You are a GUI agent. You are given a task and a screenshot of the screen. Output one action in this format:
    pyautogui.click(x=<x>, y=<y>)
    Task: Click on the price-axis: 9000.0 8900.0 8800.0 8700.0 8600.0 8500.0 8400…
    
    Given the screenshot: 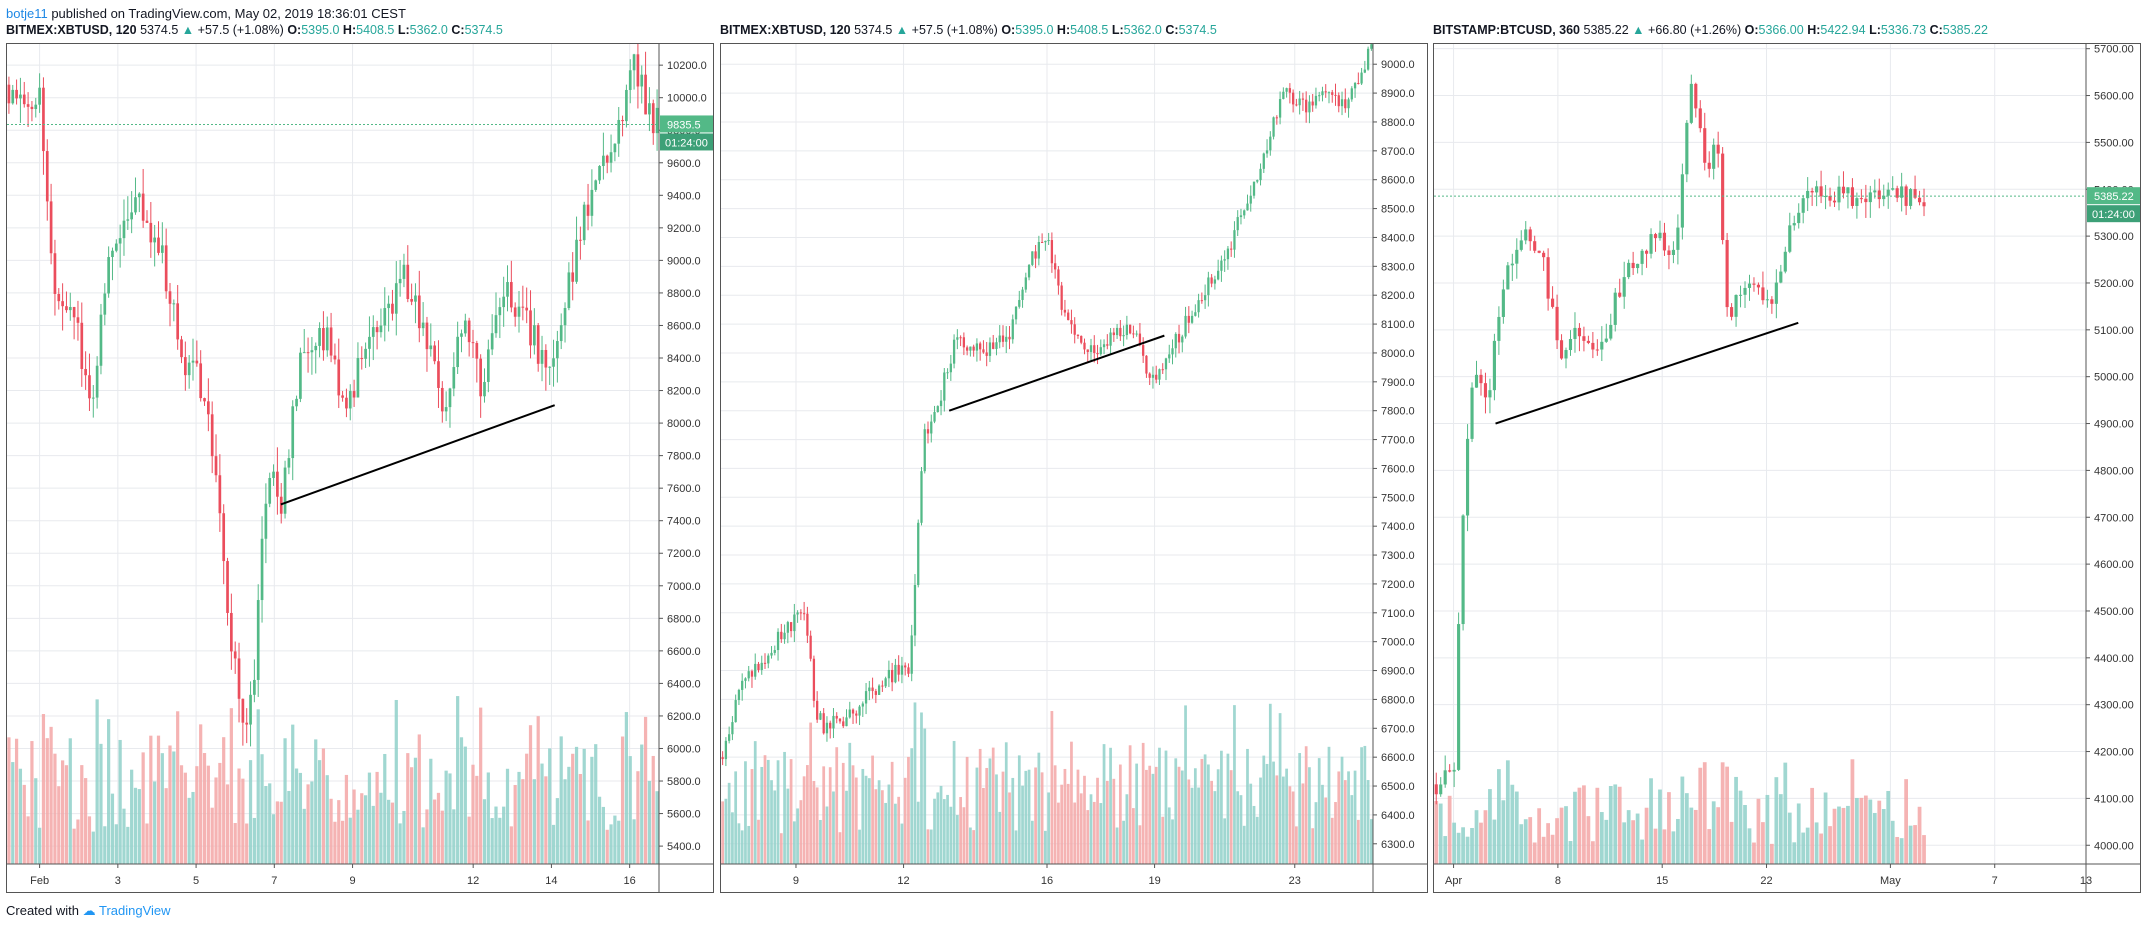 What is the action you would take?
    pyautogui.click(x=1394, y=455)
    